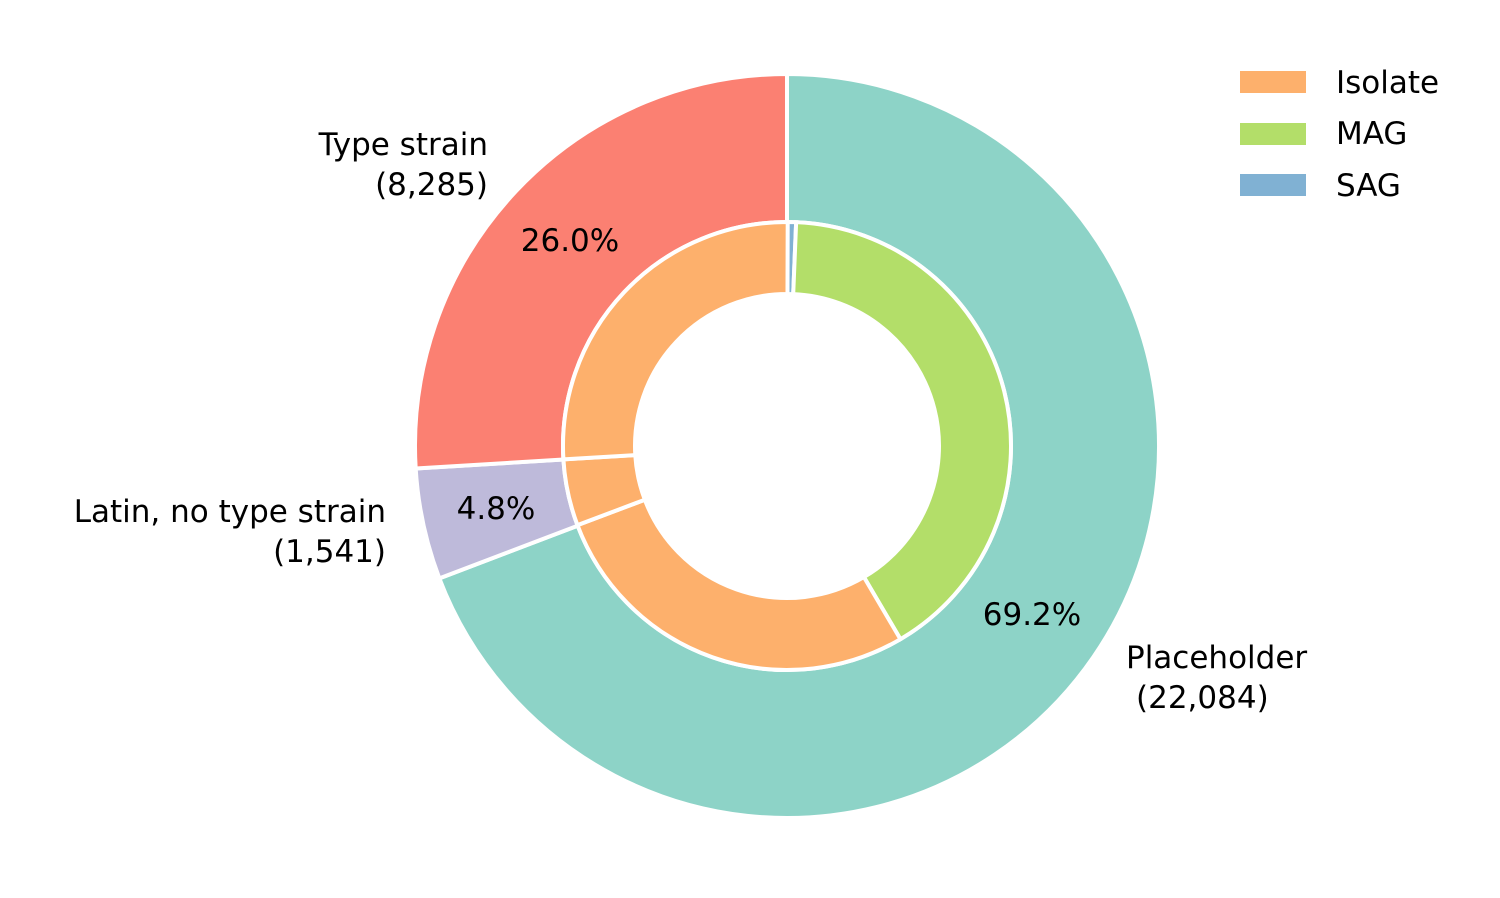  What do you see at coordinates (1032, 615) in the screenshot?
I see `pct-label-placeholder: 69.2%` at bounding box center [1032, 615].